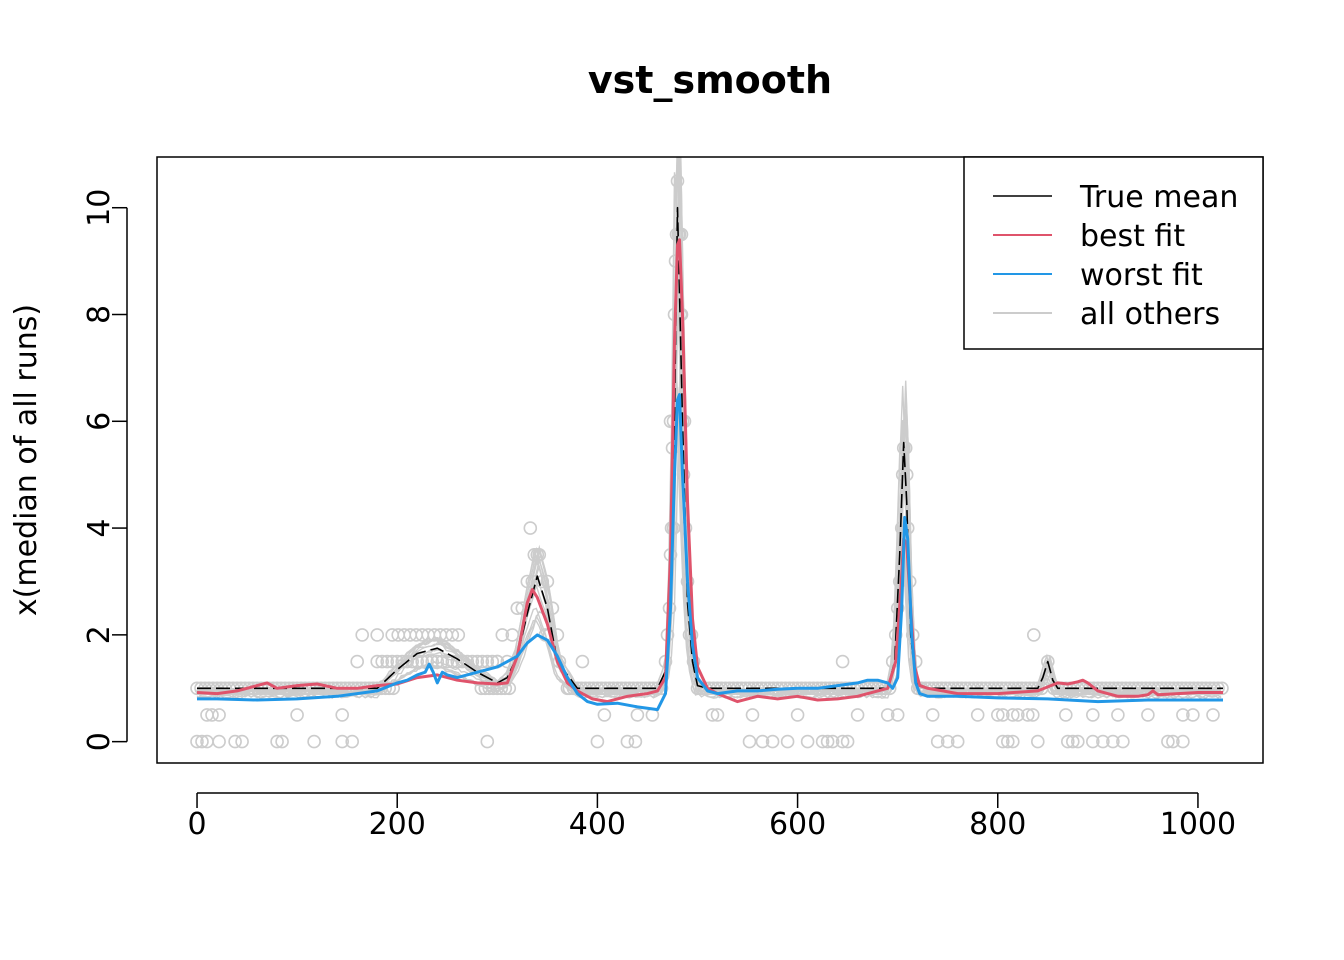 Image resolution: width=1344 pixels, height=960 pixels. What do you see at coordinates (99, 314) in the screenshot?
I see `y-tick-label: 8` at bounding box center [99, 314].